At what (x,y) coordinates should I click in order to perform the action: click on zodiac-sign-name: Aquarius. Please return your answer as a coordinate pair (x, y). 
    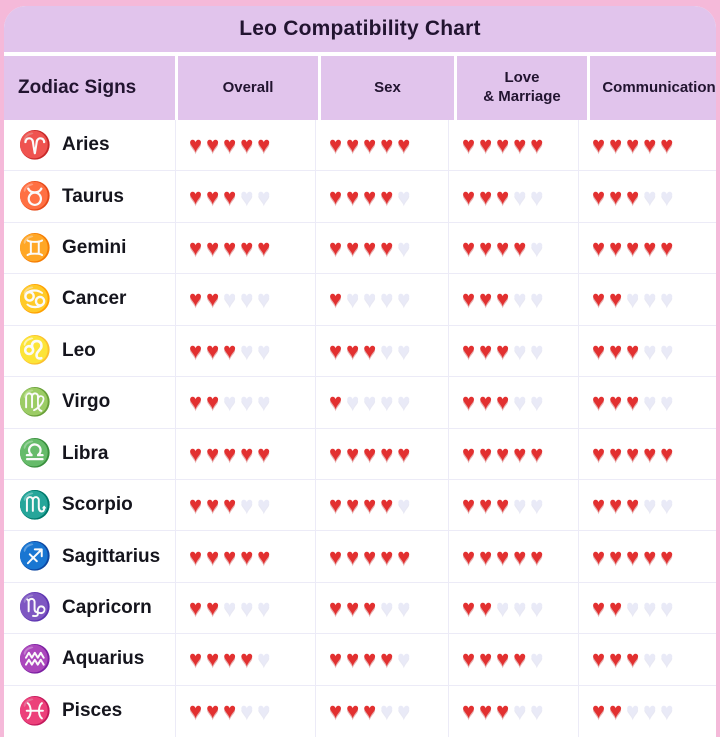
    Looking at the image, I should click on (103, 659).